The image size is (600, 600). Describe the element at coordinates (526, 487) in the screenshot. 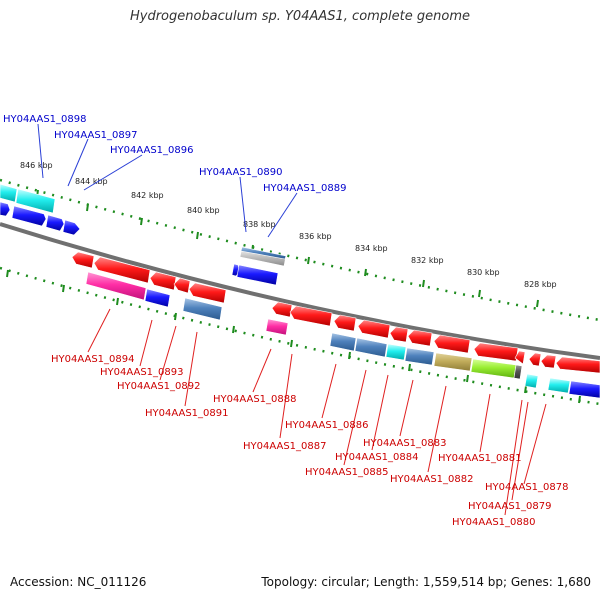

I see `gene-label: HY04AAS1_0878` at that location.